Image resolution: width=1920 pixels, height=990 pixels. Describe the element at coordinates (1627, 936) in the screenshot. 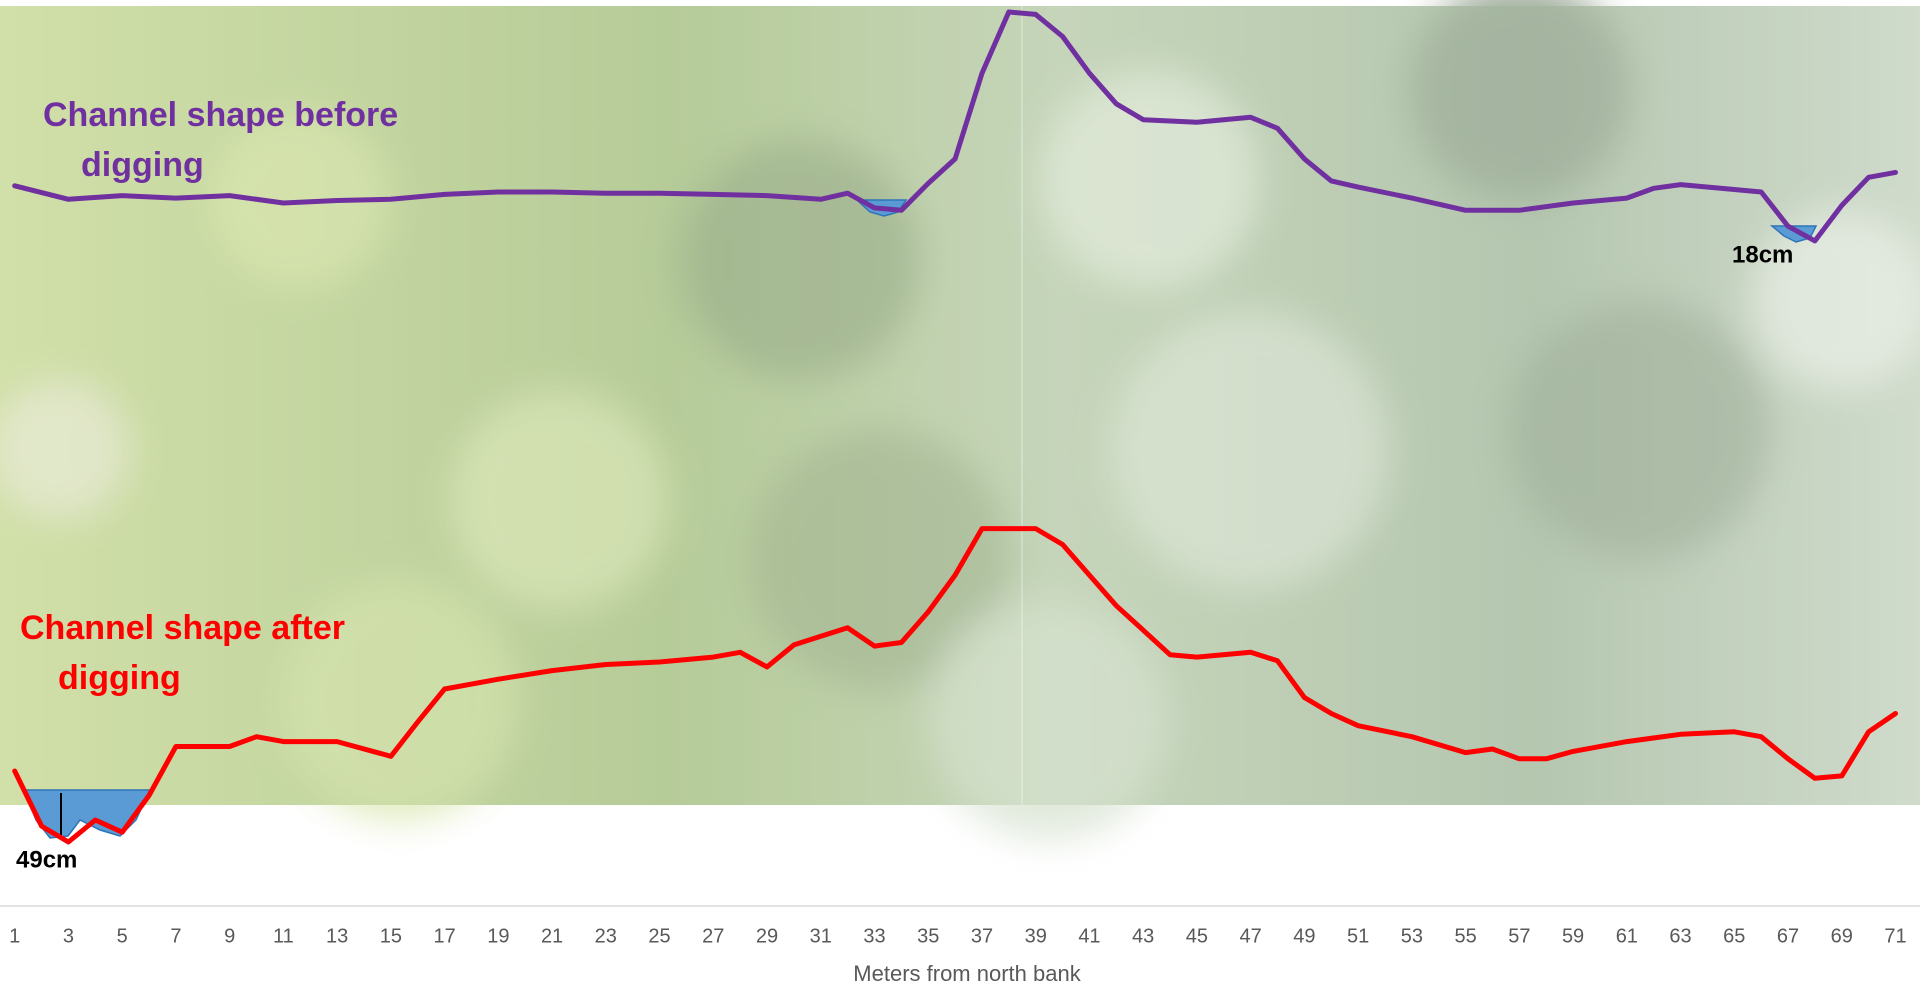

I see `x-tick-label: 61` at that location.